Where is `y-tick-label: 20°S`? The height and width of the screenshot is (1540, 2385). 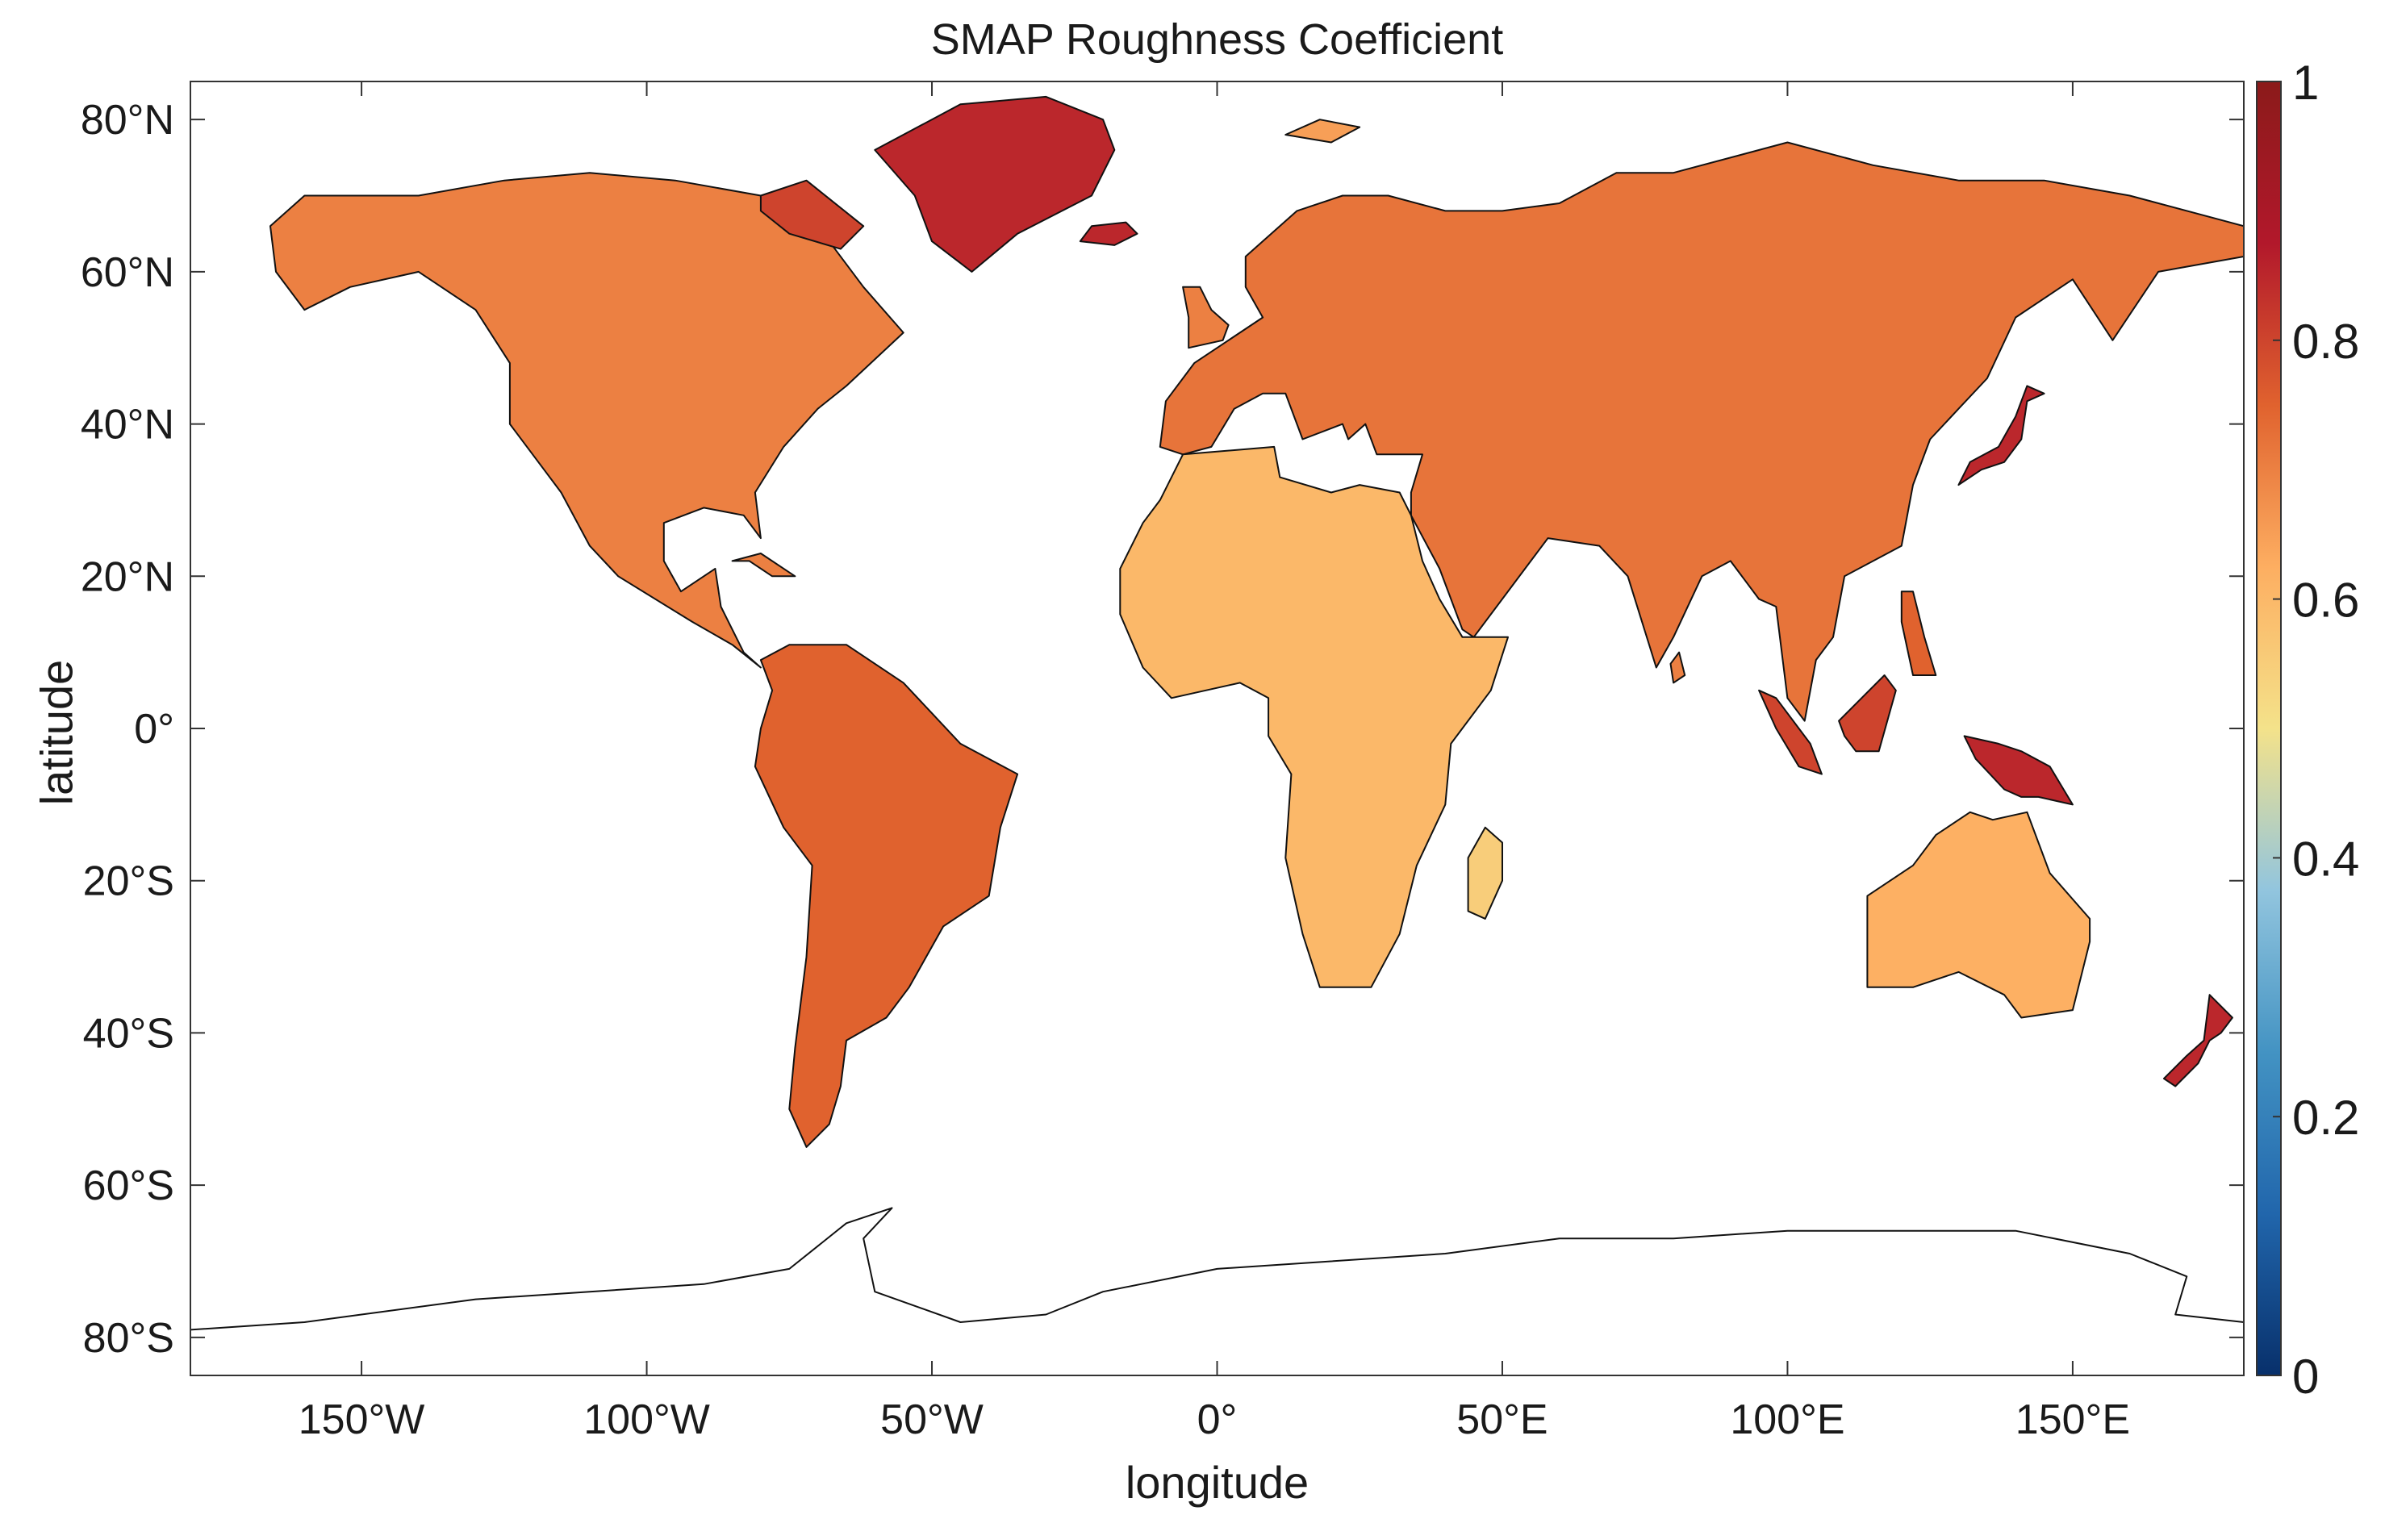 y-tick-label: 20°S is located at coordinates (128, 881).